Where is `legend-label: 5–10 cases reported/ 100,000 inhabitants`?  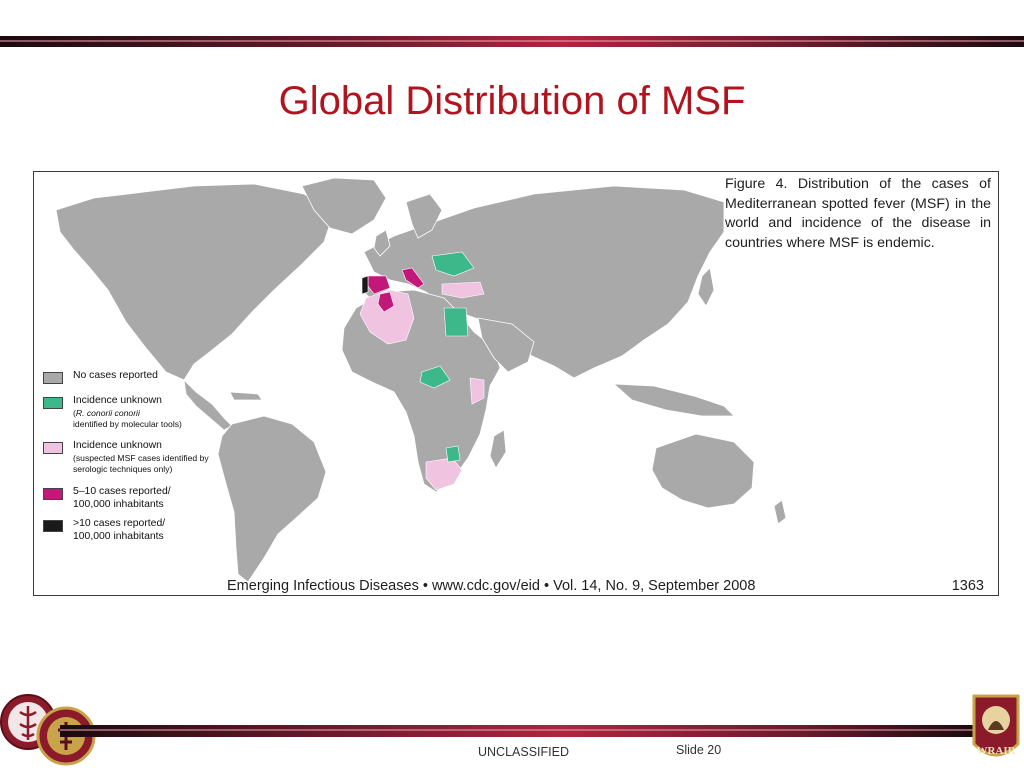
legend-label: 5–10 cases reported/ 100,000 inhabitants is located at coordinates (122, 498).